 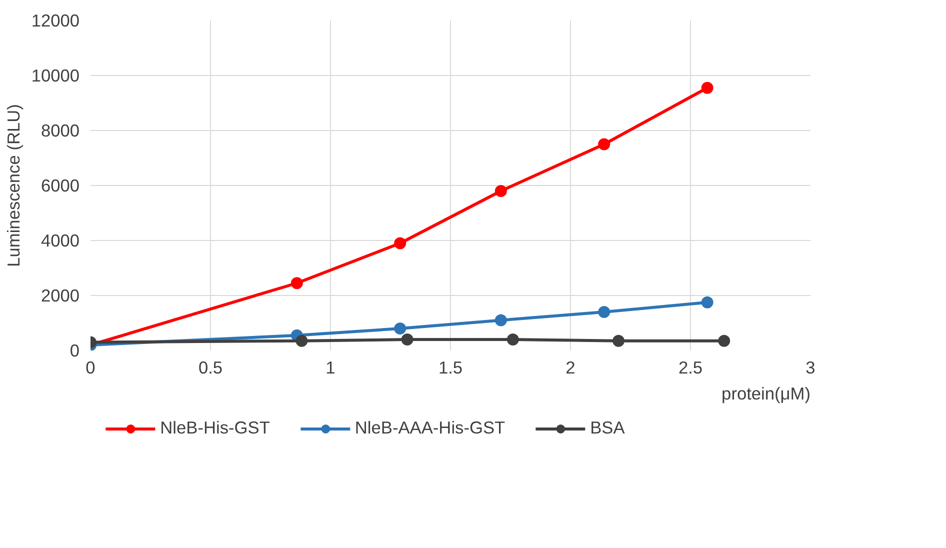 What do you see at coordinates (55, 20) in the screenshot?
I see `y-tick-label: 12000` at bounding box center [55, 20].